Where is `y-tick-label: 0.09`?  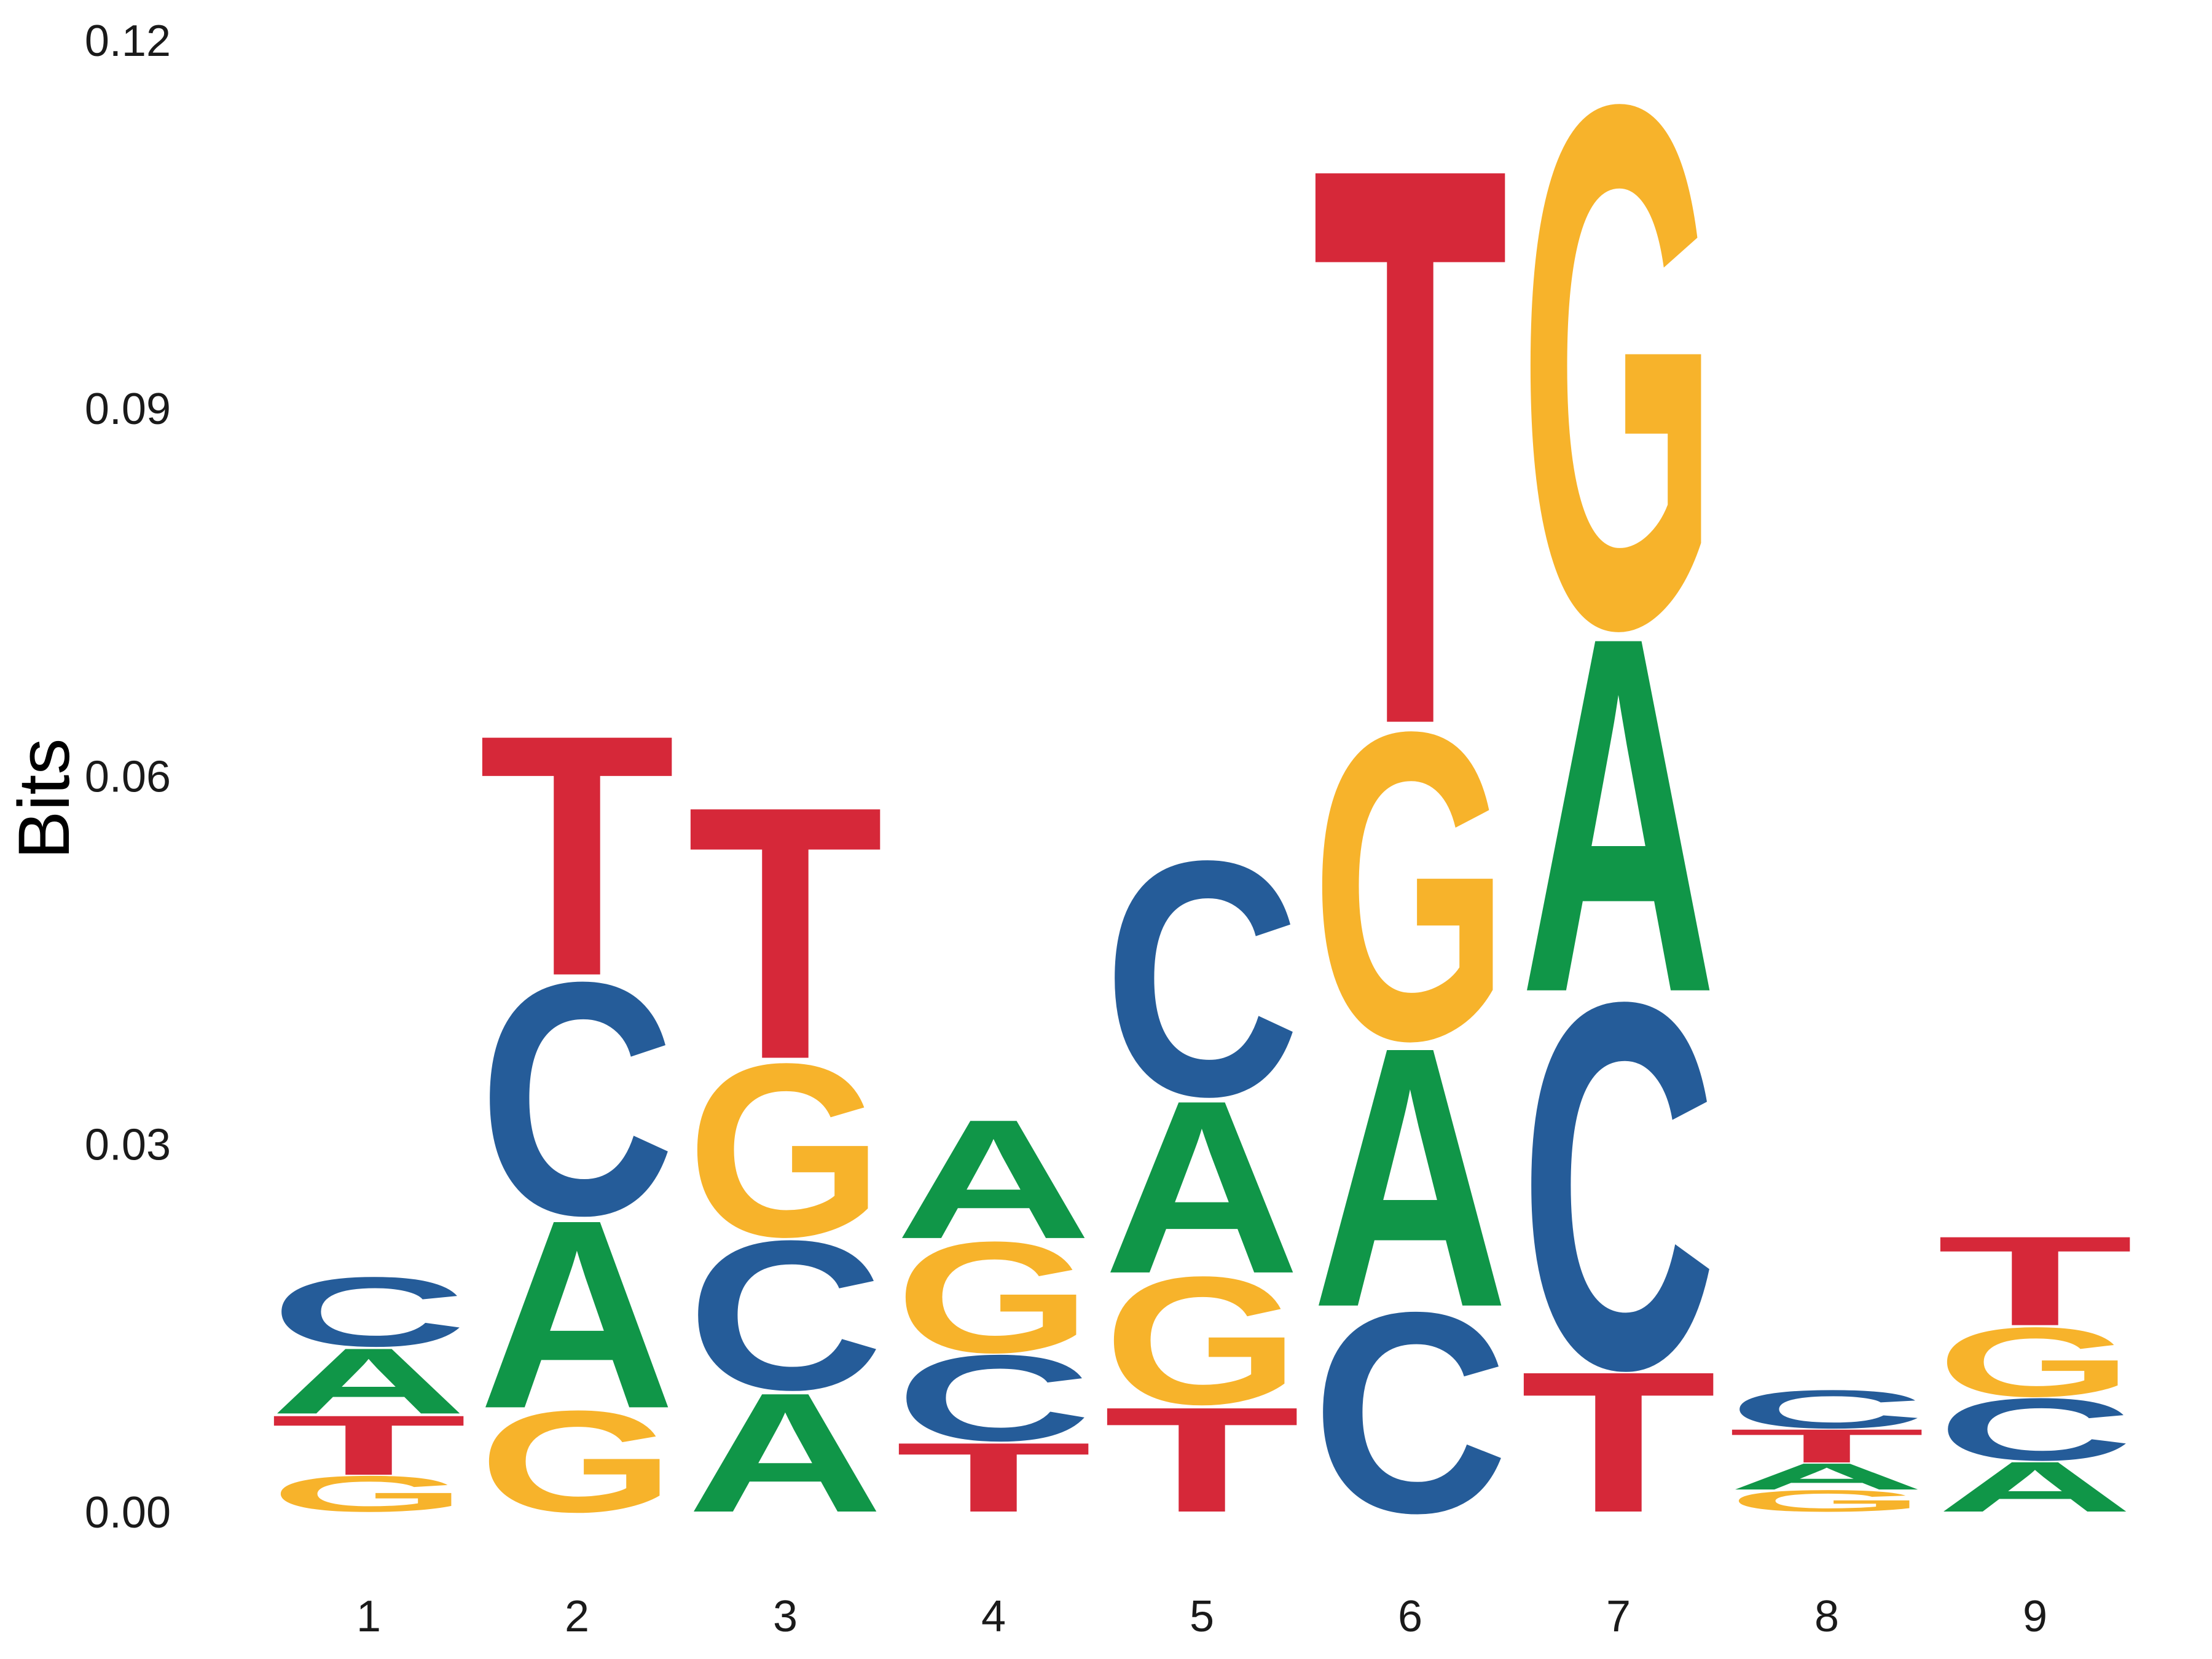
y-tick-label: 0.09 is located at coordinates (128, 409).